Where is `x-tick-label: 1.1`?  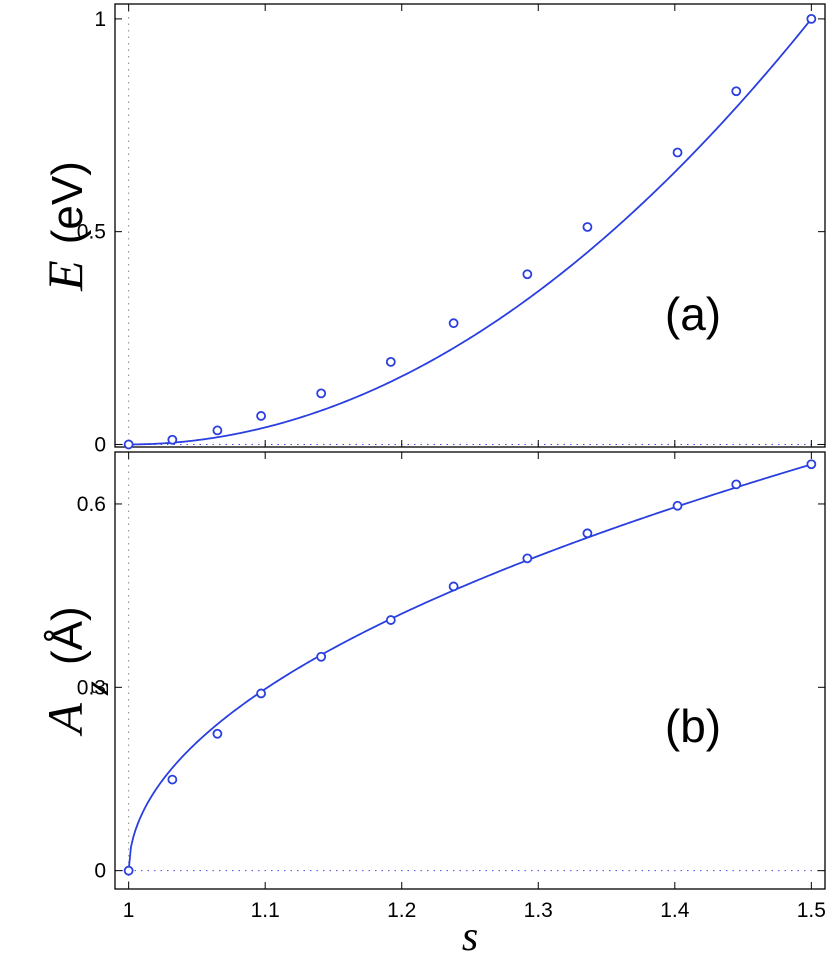
x-tick-label: 1.1 is located at coordinates (265, 910).